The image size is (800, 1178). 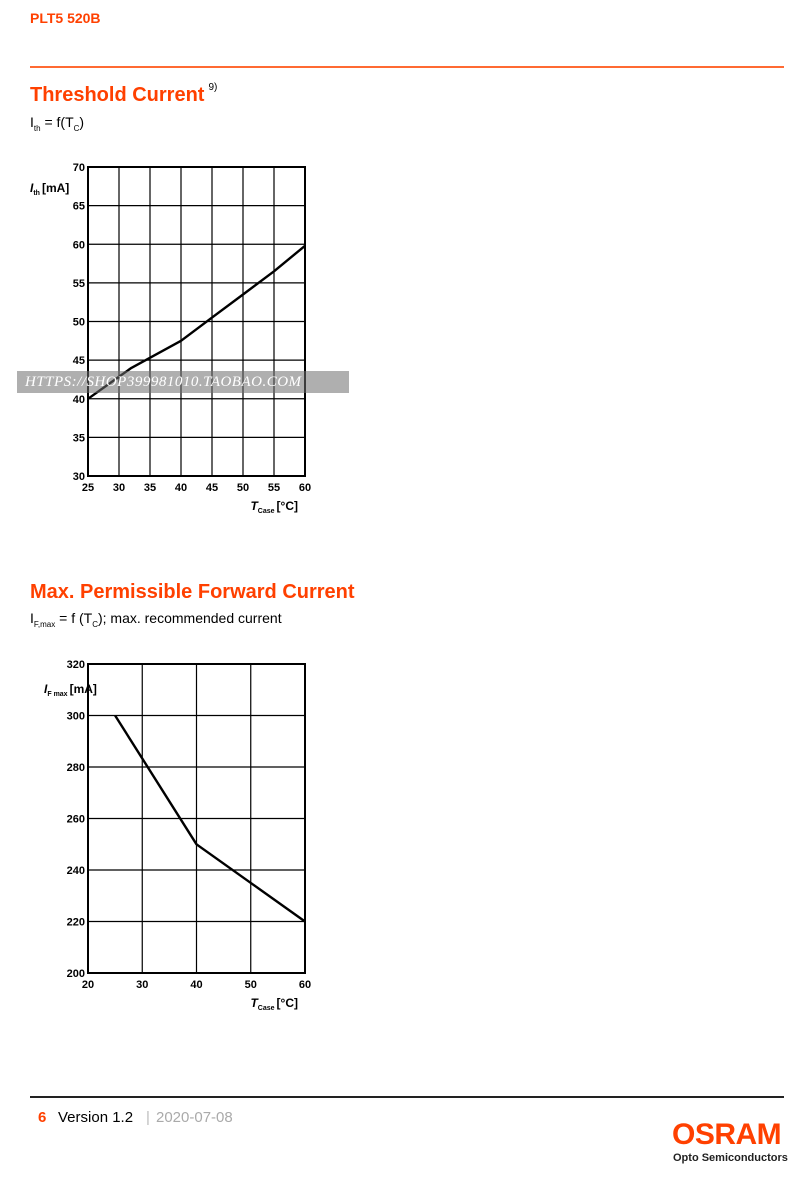 I want to click on page-number: 6, so click(x=42, y=1117).